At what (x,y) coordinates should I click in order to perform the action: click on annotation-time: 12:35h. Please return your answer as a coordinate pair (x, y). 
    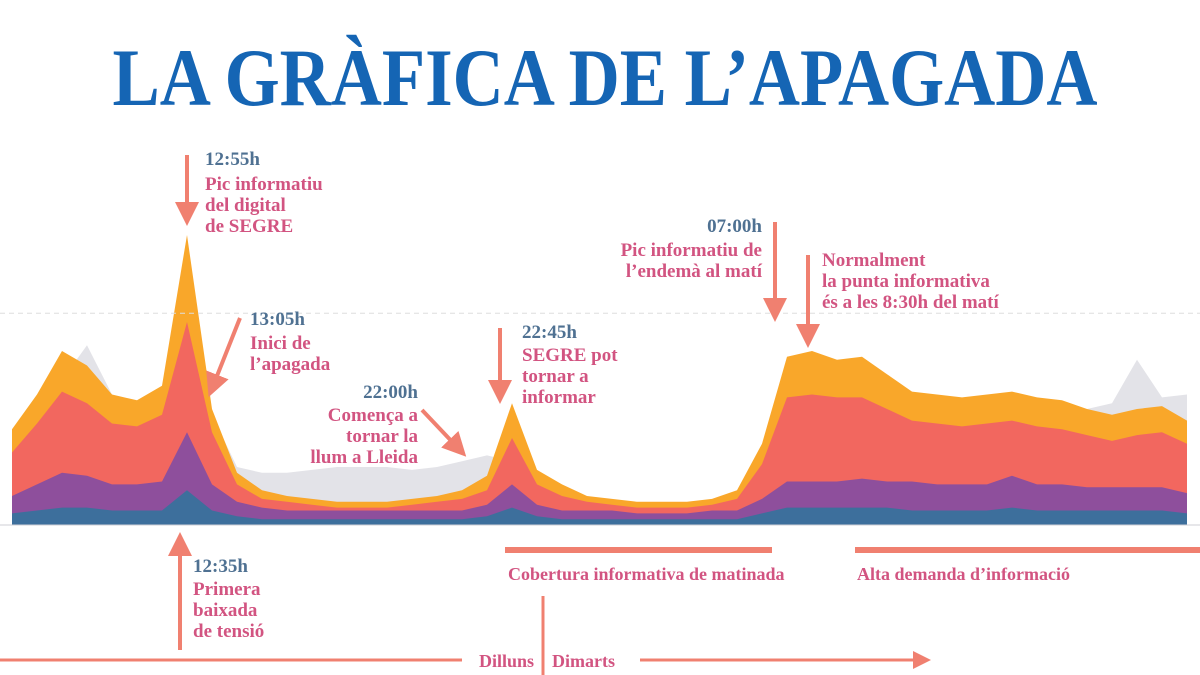
    Looking at the image, I should click on (220, 566).